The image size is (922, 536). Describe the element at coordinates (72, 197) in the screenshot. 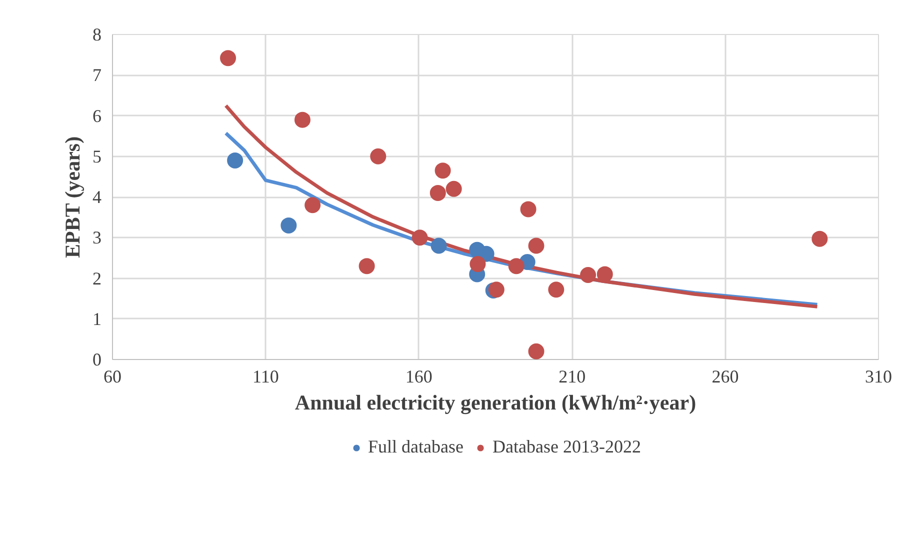

I see `y-axis-title: EPBT (years)` at that location.